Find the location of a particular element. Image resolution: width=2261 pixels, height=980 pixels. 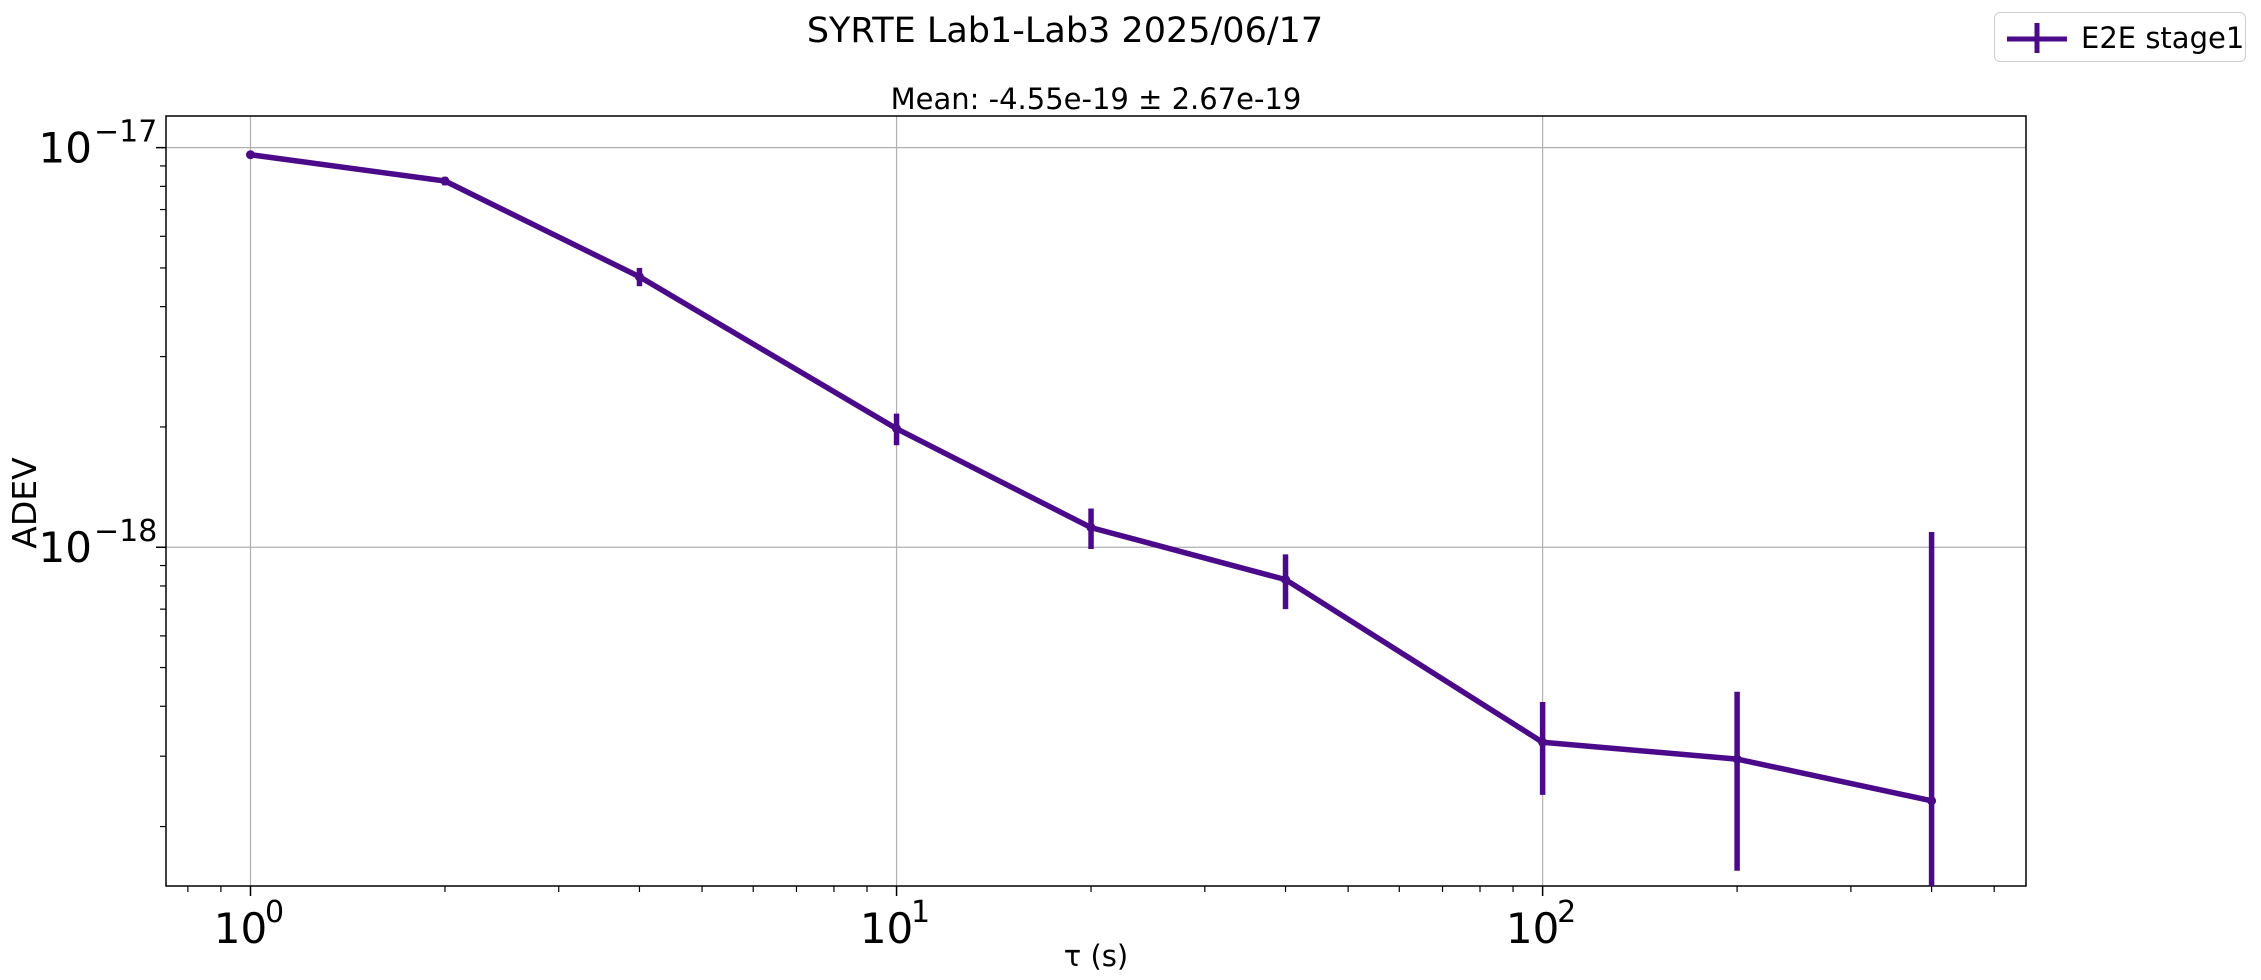

y-axis-label: ADEV is located at coordinates (24, 503).